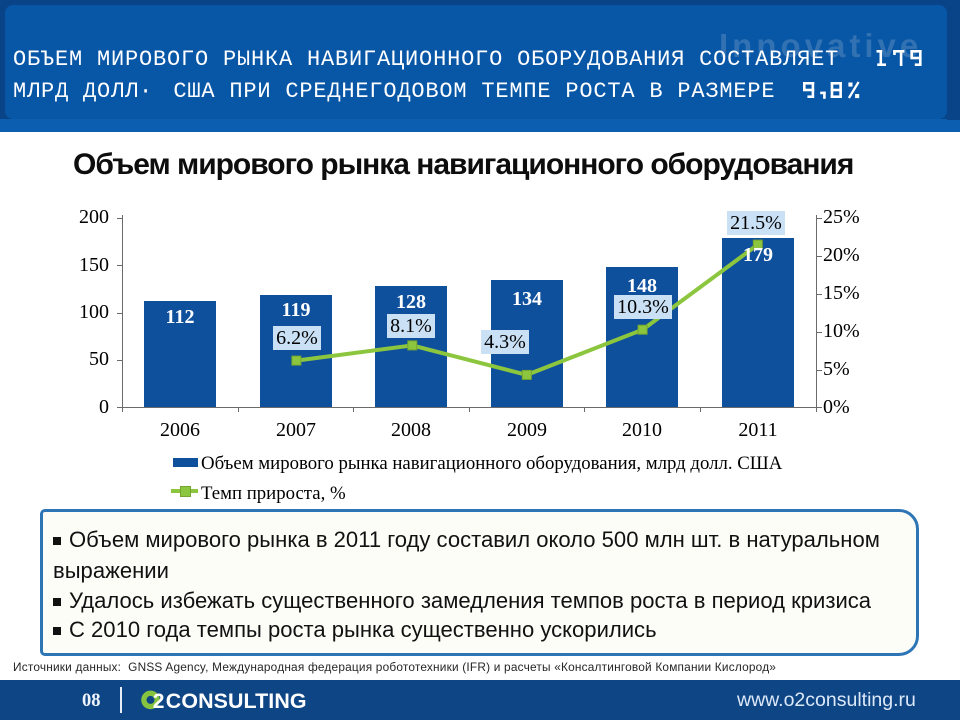  I want to click on svg-text: CONSULTING, so click(236, 701).